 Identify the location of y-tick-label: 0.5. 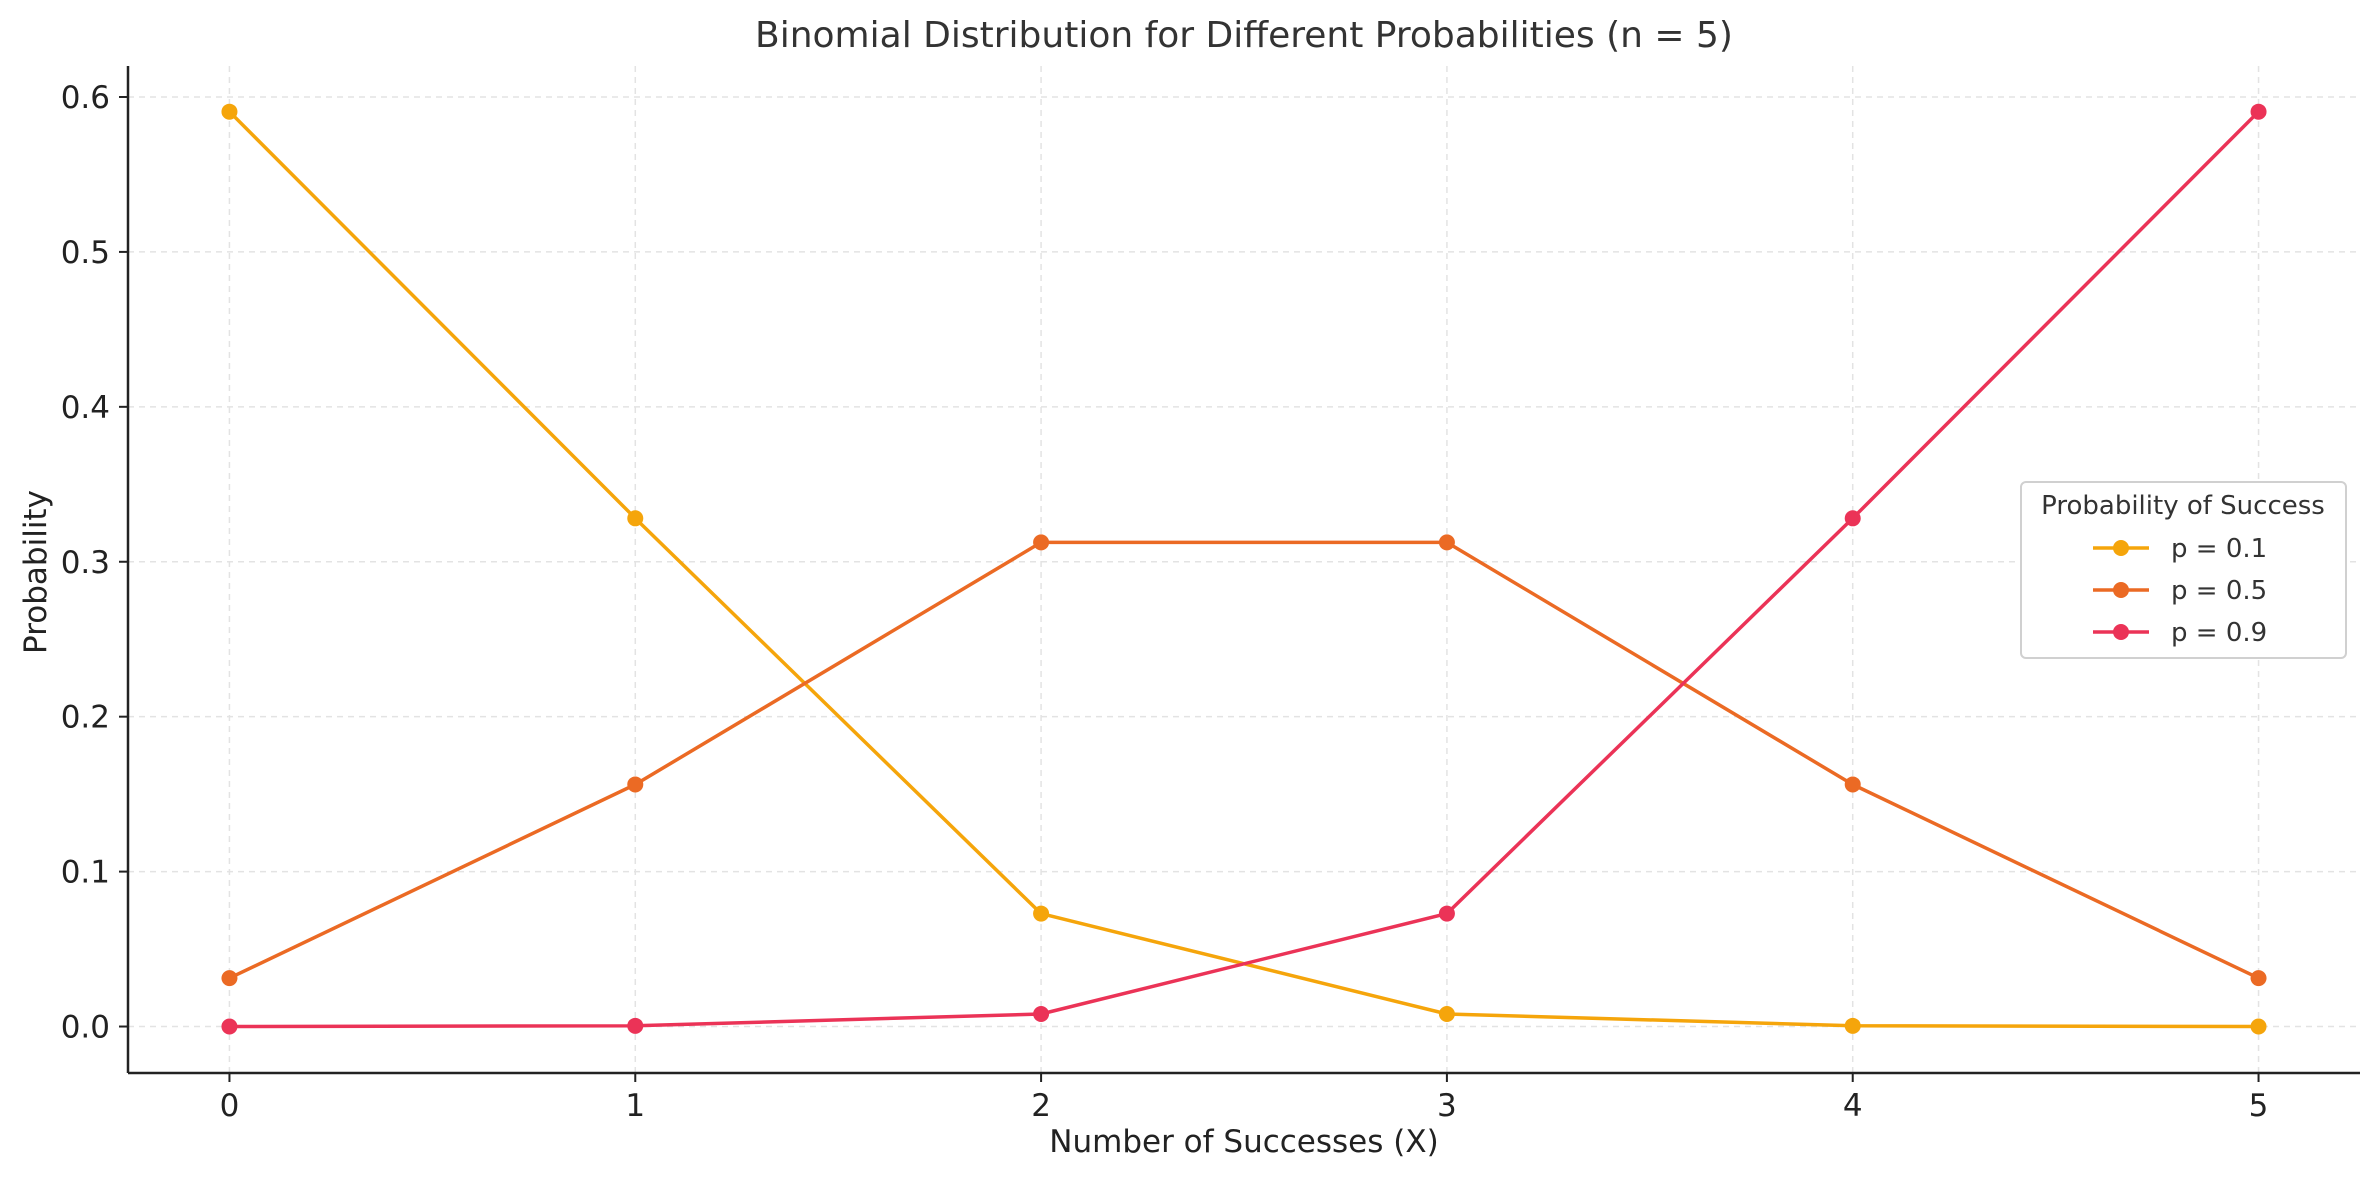
(85, 253).